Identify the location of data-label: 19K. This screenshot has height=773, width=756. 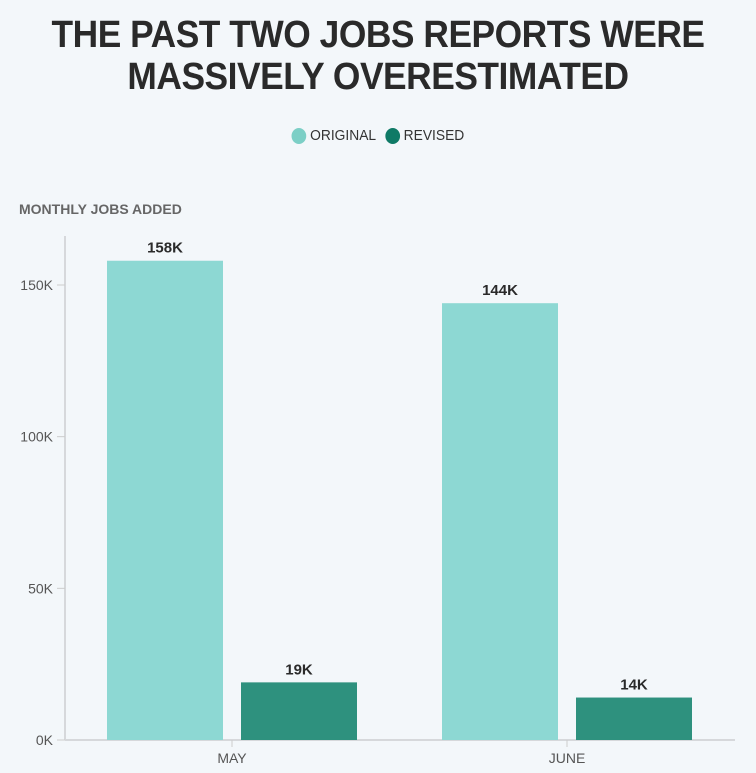
(299, 669).